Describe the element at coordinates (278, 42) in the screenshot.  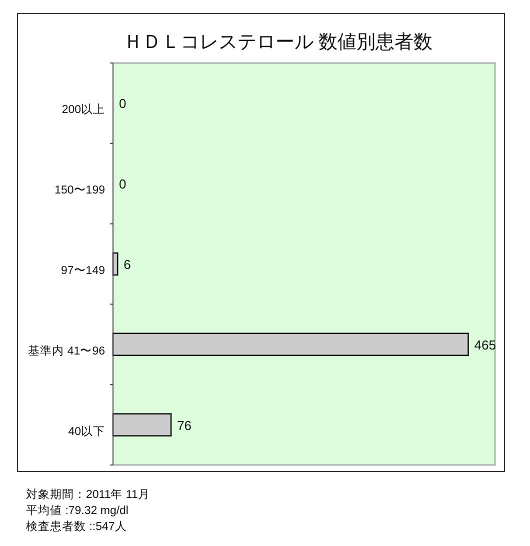
I see `chart-title: ＨＤＬコレステロール 数値別患者数` at that location.